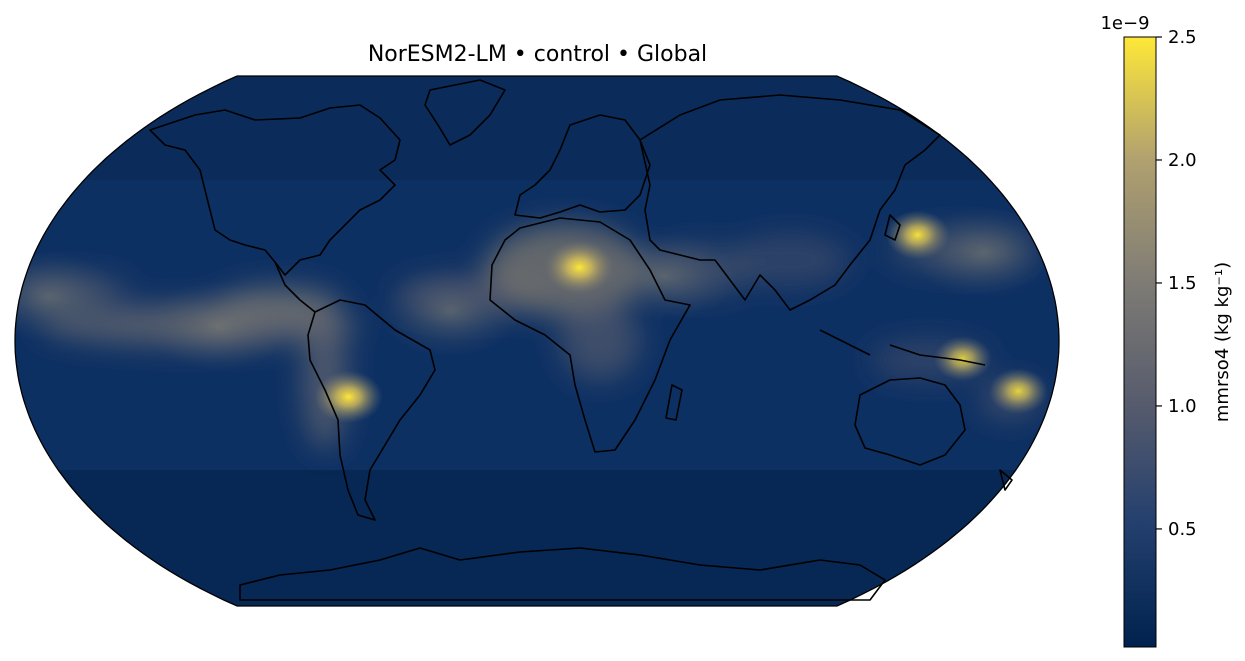  Describe the element at coordinates (1182, 529) in the screenshot. I see `colorbar-tick-label-0: 0.5` at that location.